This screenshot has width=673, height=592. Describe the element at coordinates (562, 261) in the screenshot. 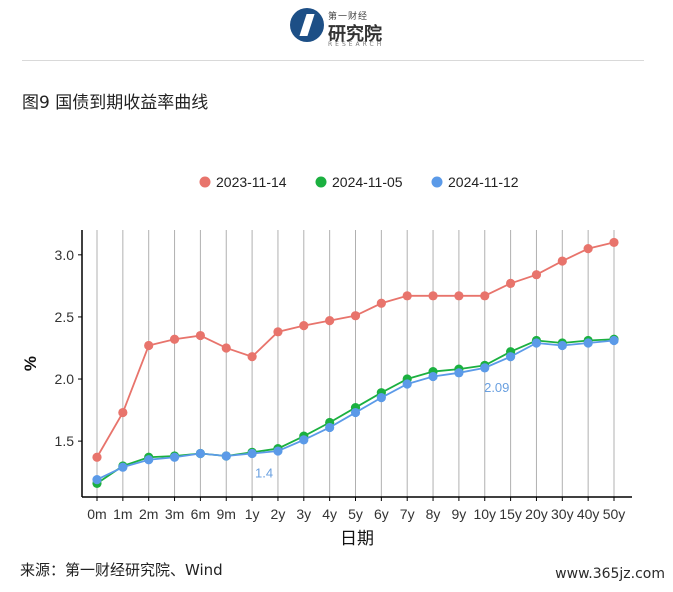

I see `data-point-2023-11-14-30y` at that location.